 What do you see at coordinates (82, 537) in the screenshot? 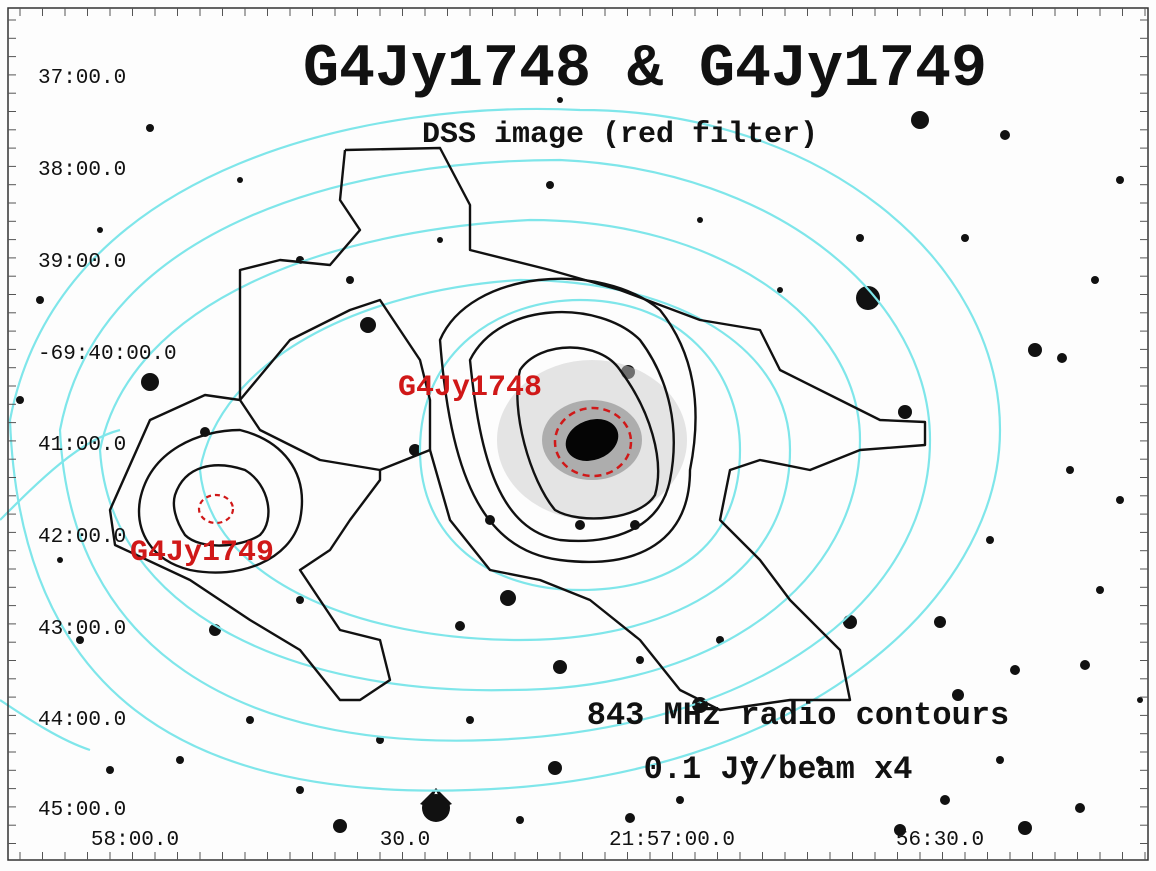
I see `y-tick-label: 42:00.0` at bounding box center [82, 537].